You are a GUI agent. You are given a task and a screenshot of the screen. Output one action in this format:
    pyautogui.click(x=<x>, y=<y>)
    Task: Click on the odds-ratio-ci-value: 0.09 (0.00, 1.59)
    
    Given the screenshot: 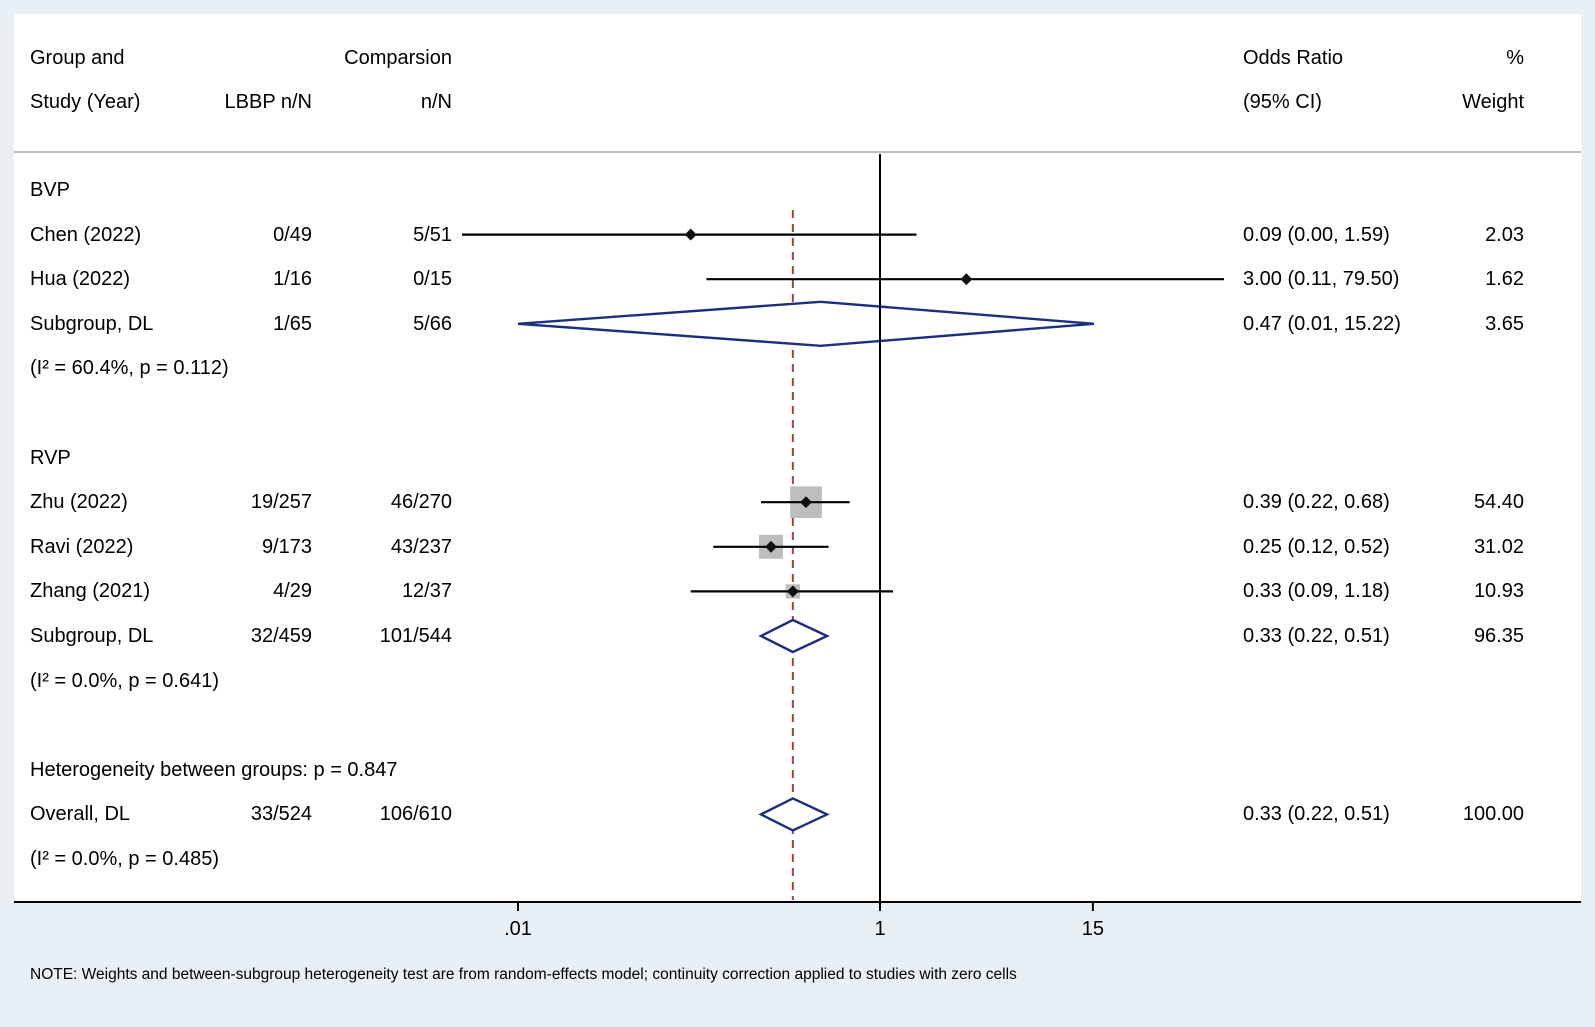 What is the action you would take?
    pyautogui.click(x=1316, y=234)
    